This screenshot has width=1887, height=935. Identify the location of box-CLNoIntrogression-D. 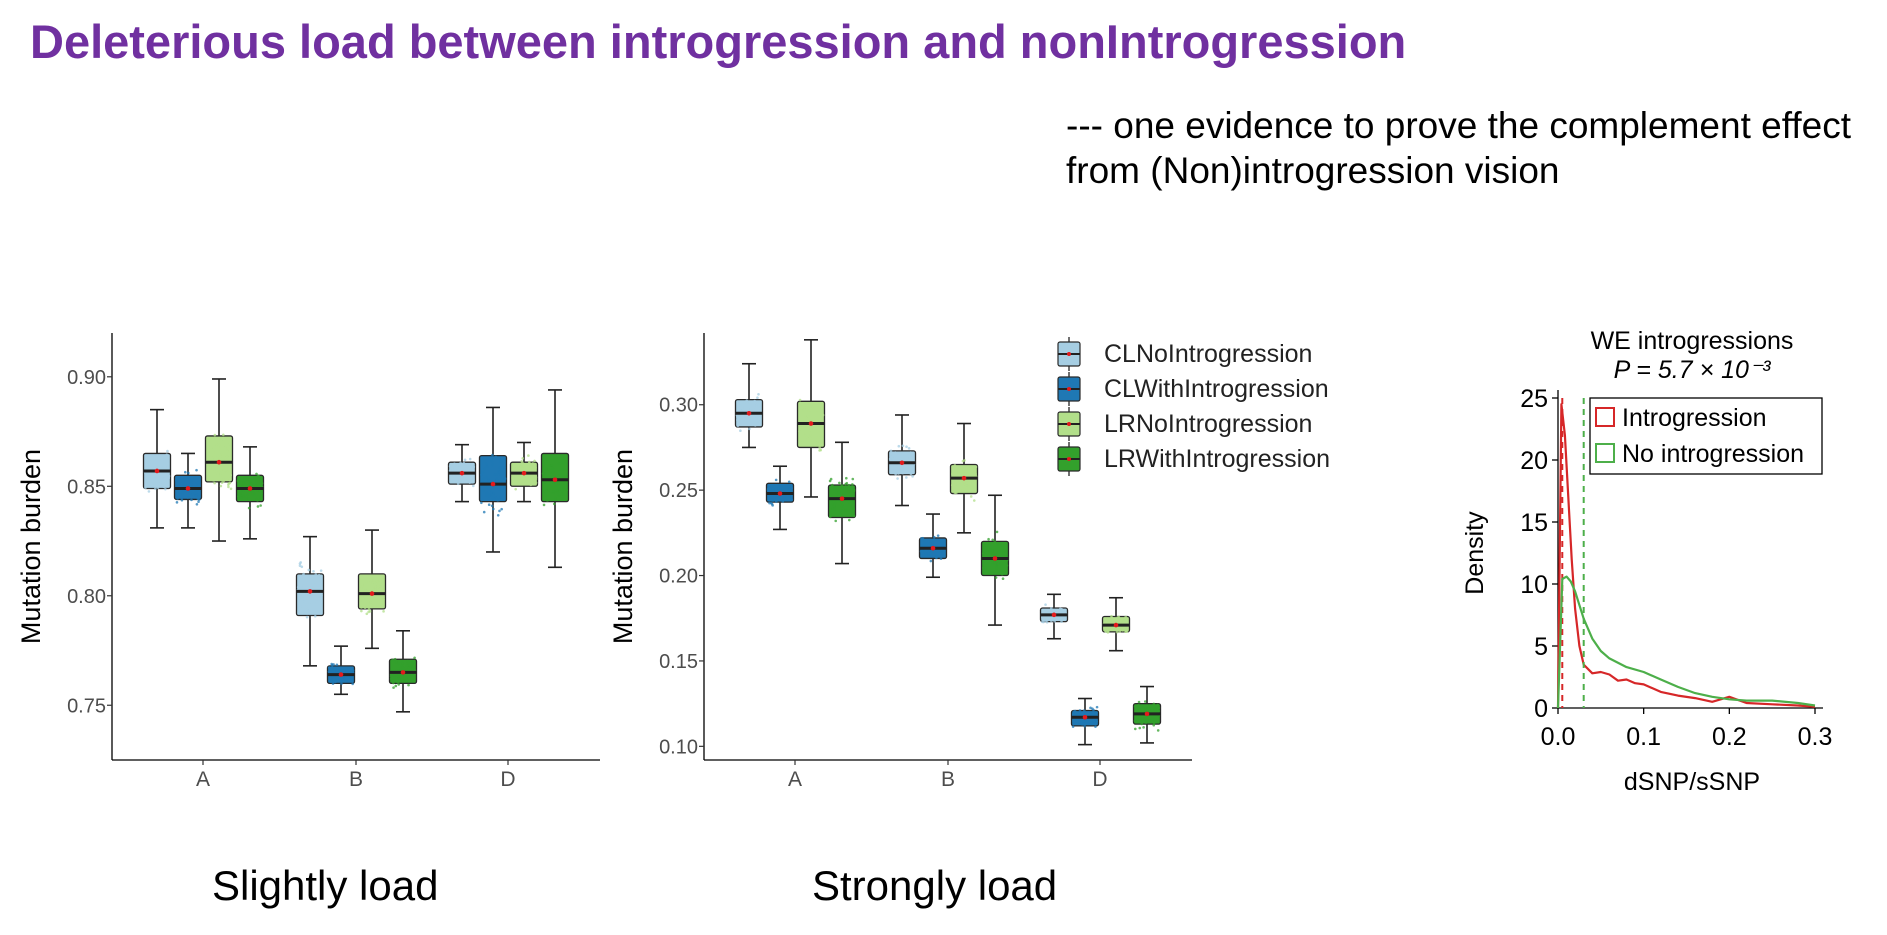
(462, 473).